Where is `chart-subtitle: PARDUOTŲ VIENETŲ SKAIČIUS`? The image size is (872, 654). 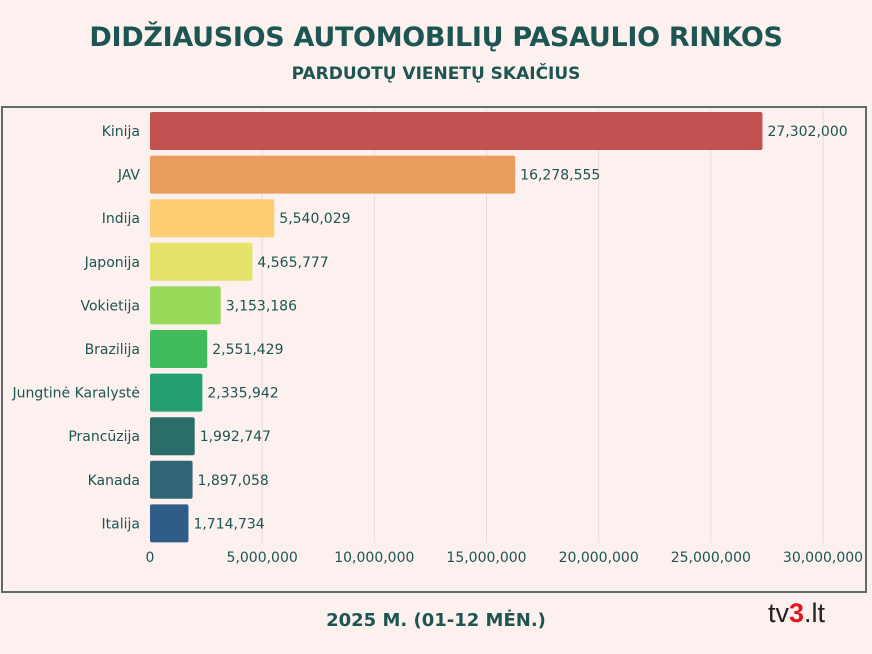 chart-subtitle: PARDUOTŲ VIENETŲ SKAIČIUS is located at coordinates (436, 74).